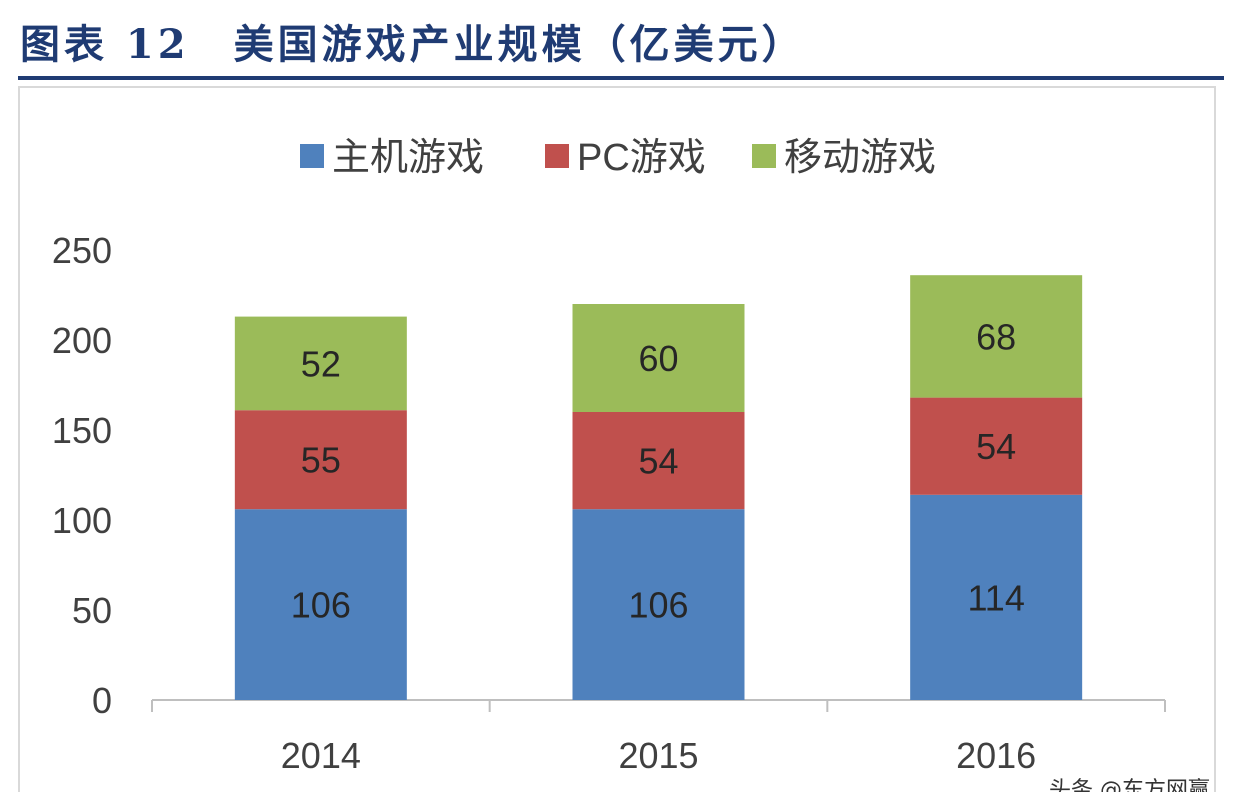 This screenshot has width=1240, height=792. I want to click on data-label: 55, so click(321, 460).